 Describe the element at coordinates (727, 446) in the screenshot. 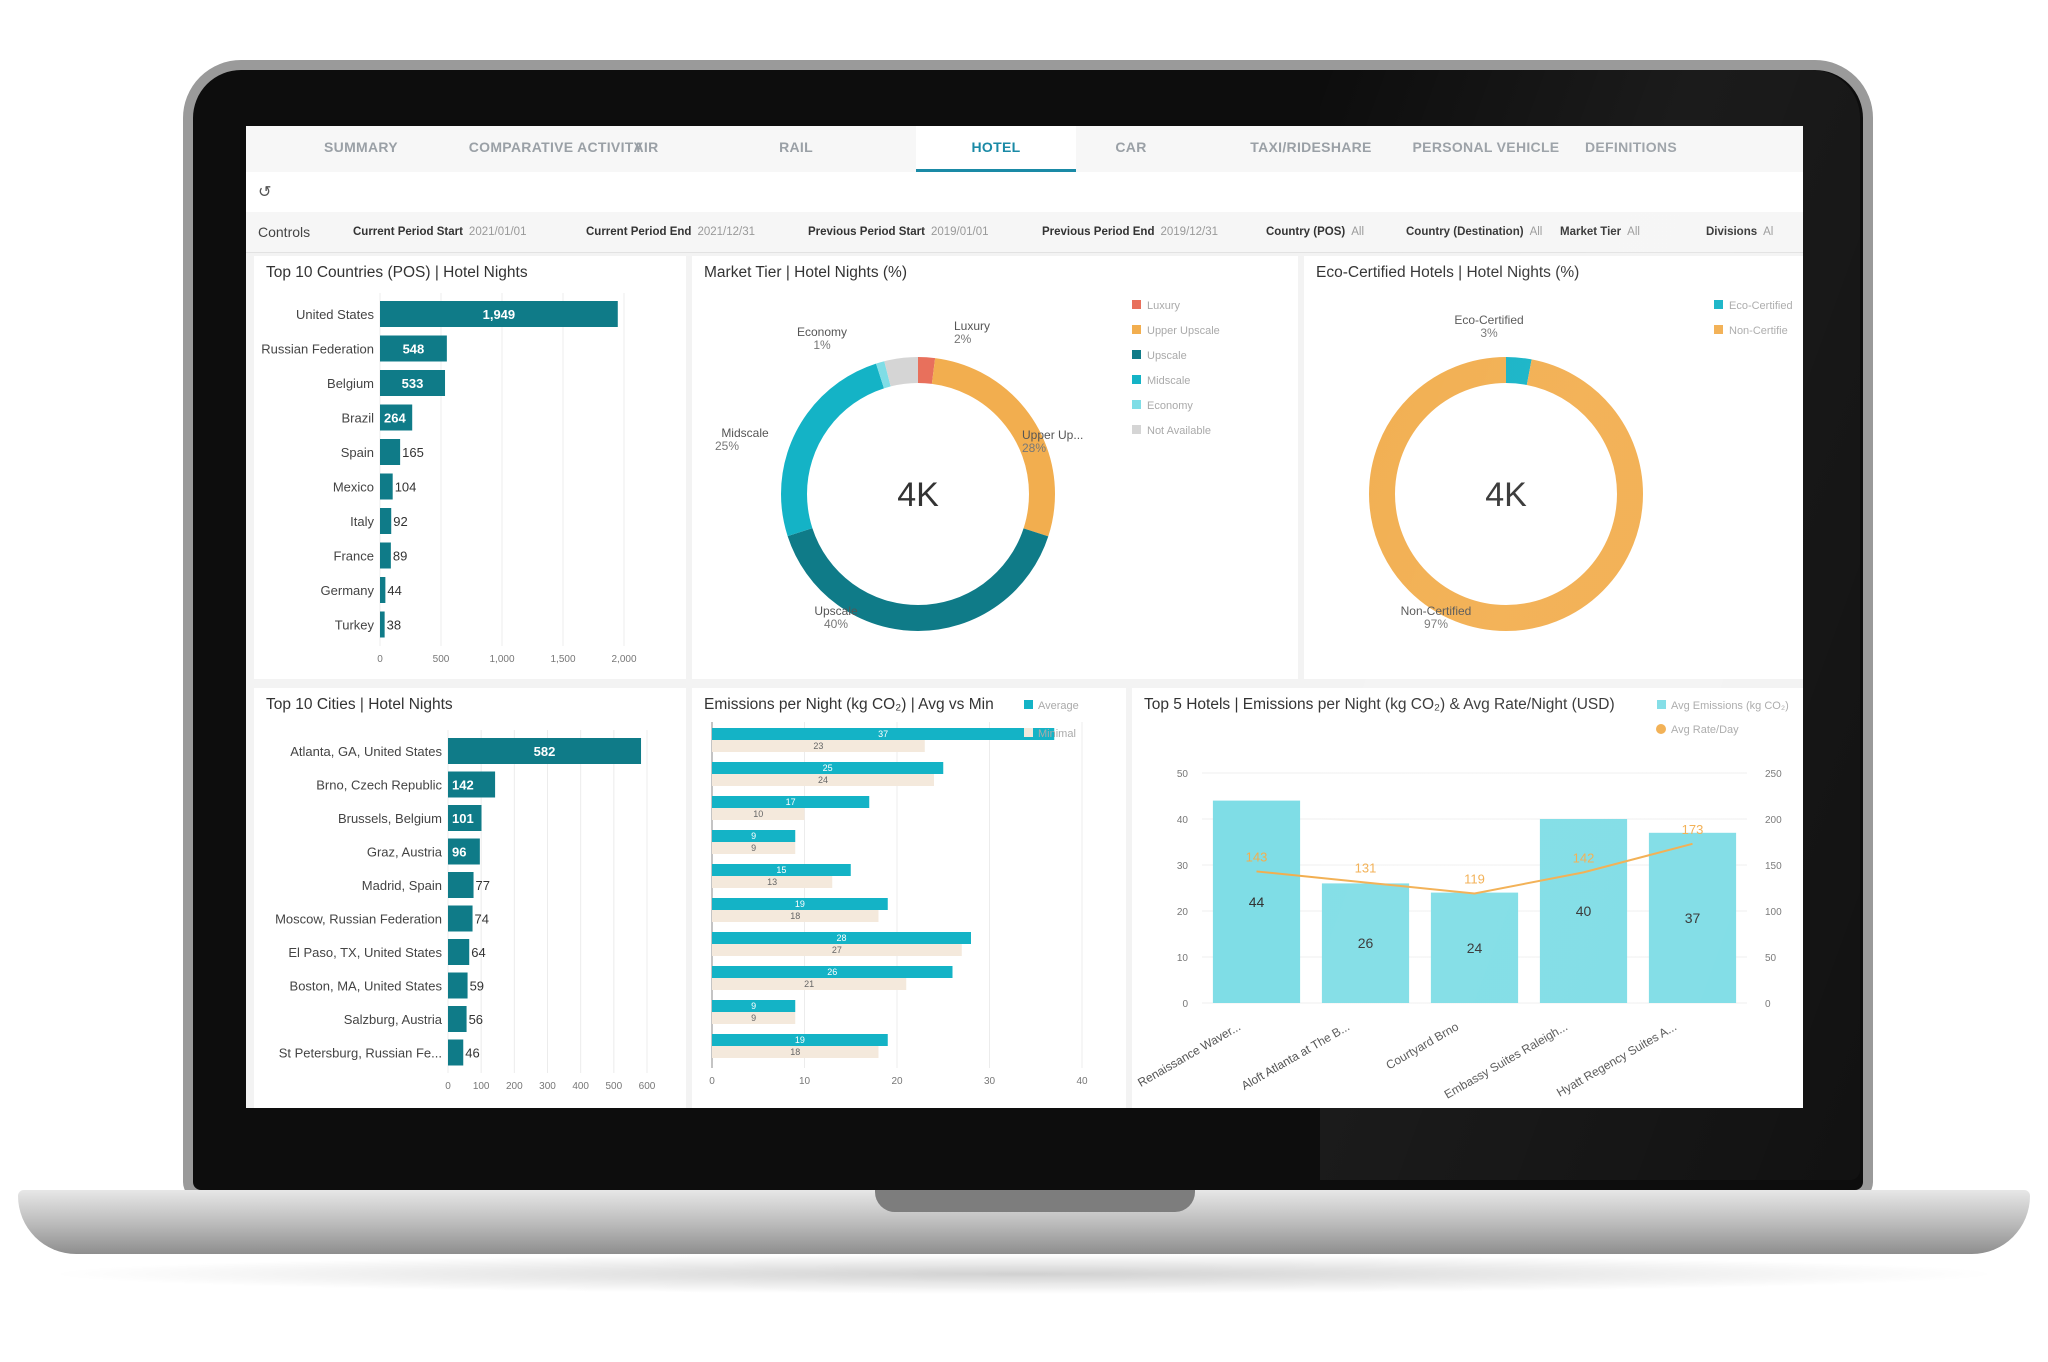

I see `slice-pct: 25%` at that location.